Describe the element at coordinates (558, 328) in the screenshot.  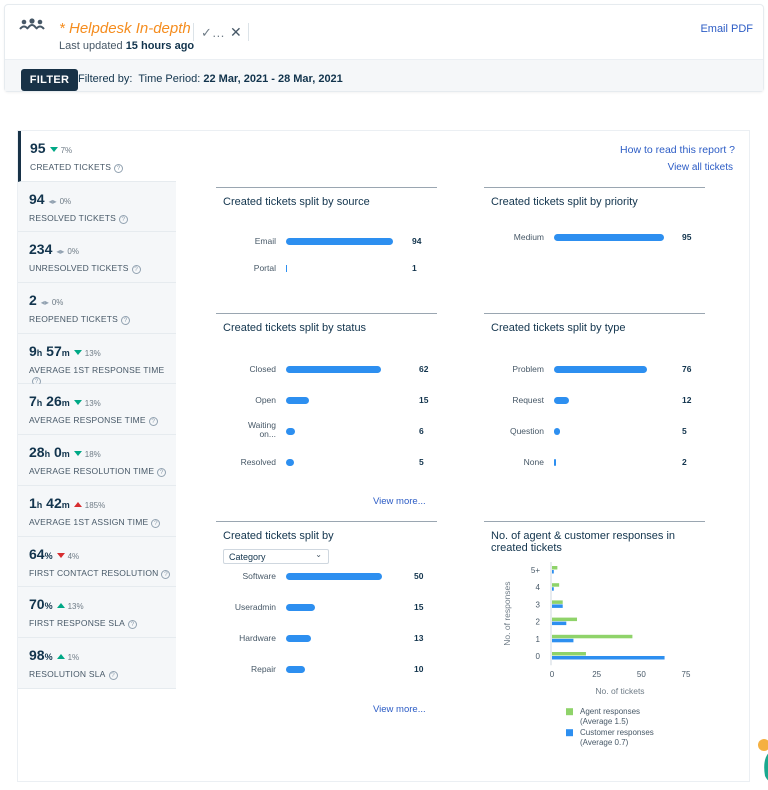
I see `card-title: Created tickets split by type` at that location.